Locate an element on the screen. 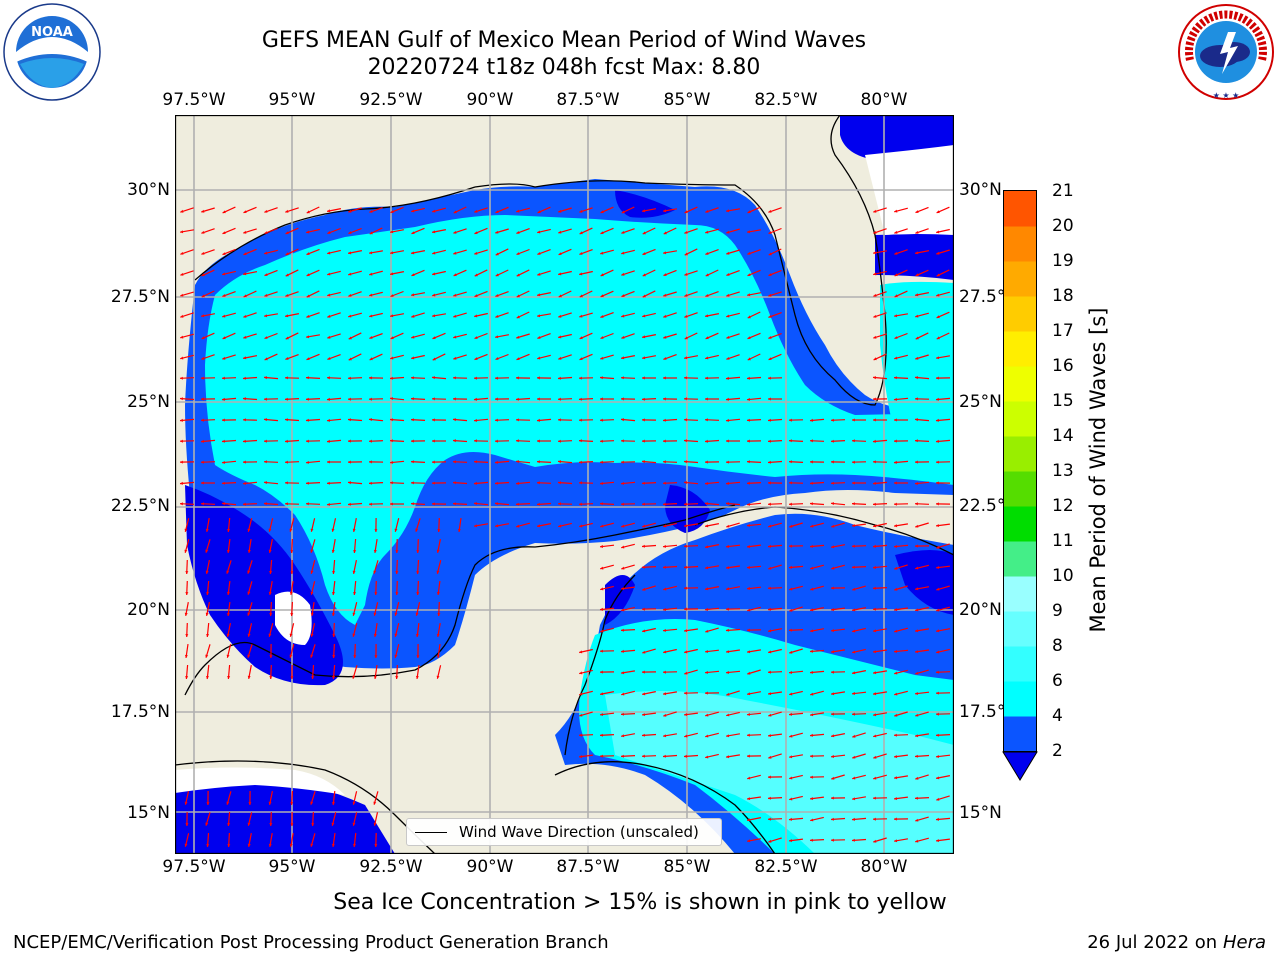  lon-tick-bottom: 82.5°W is located at coordinates (786, 867).